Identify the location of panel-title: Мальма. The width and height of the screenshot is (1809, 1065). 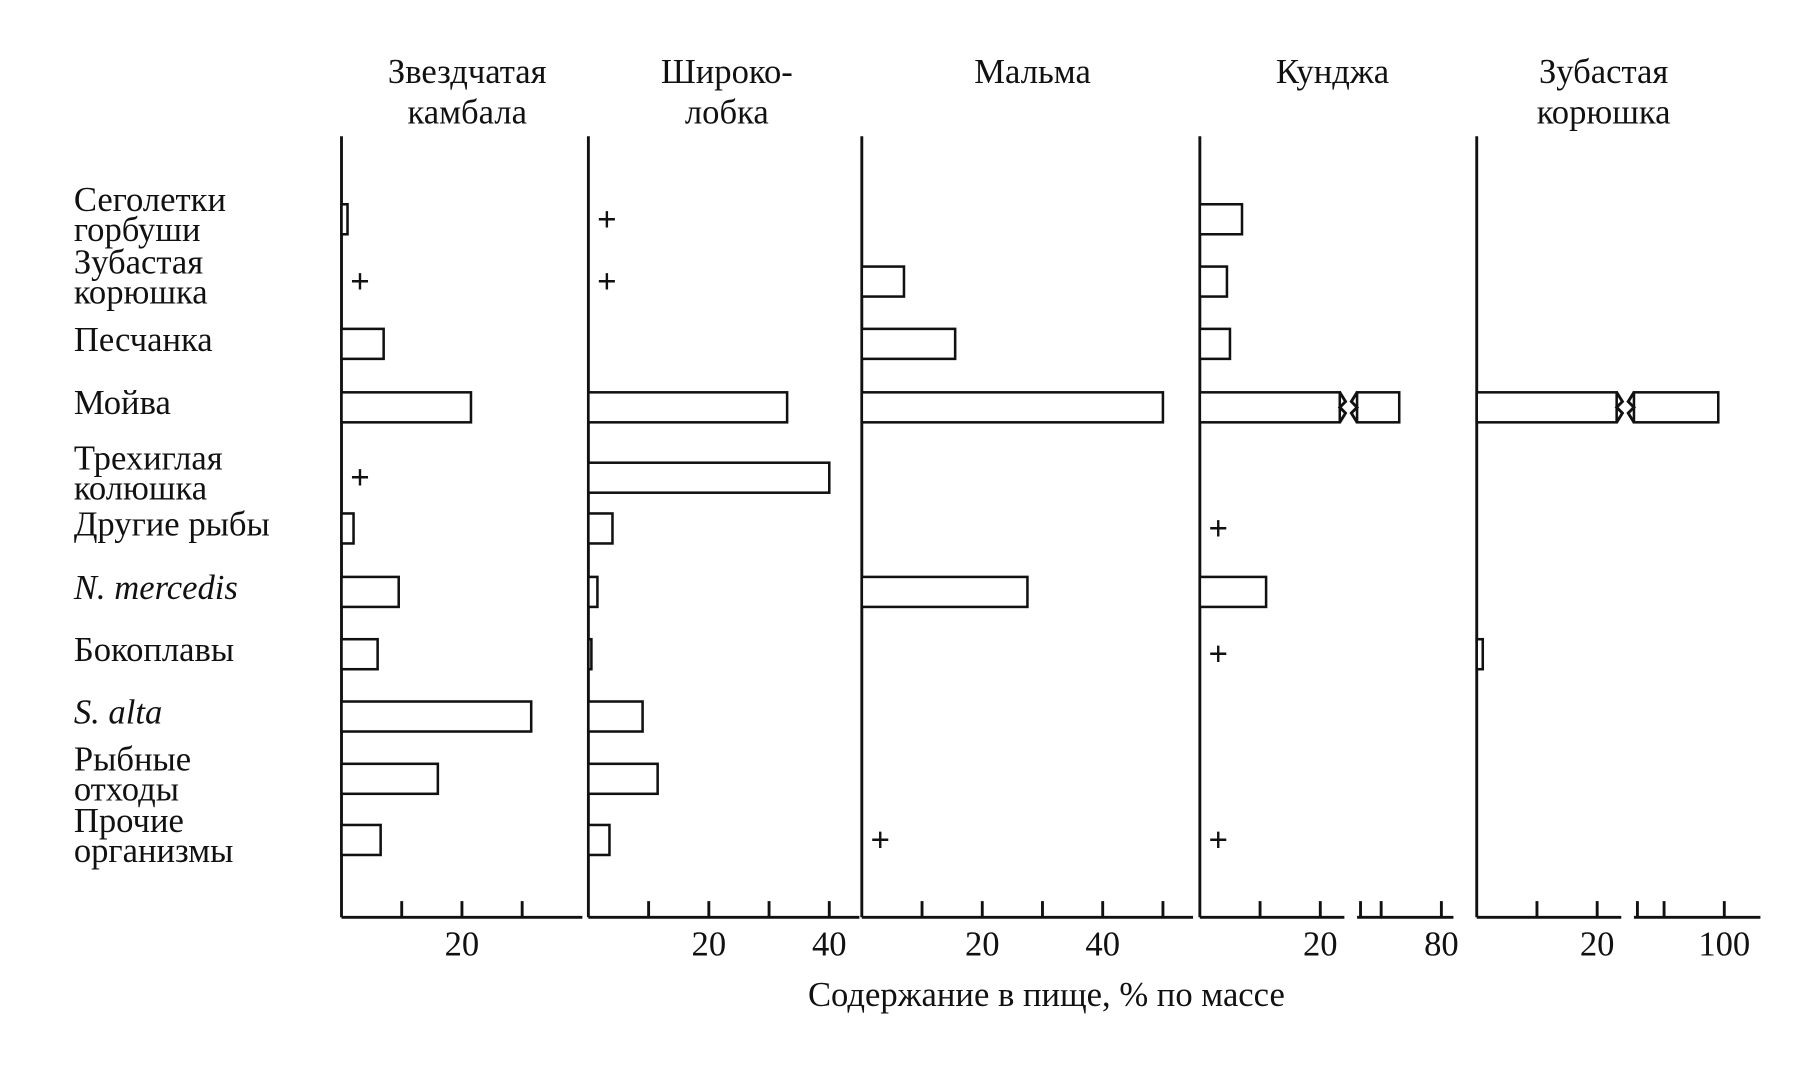
(1032, 72).